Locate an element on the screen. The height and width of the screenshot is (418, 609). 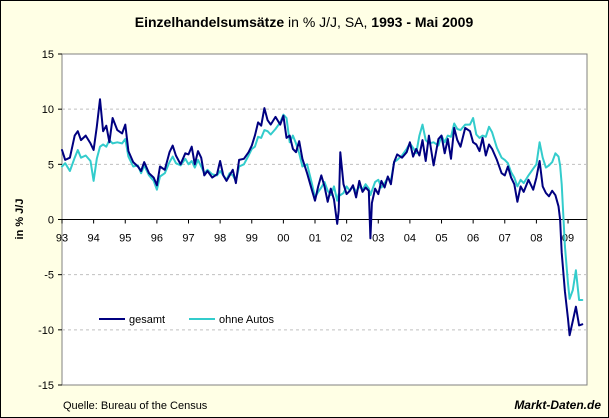
x-tick-label: 99 is located at coordinates (252, 239).